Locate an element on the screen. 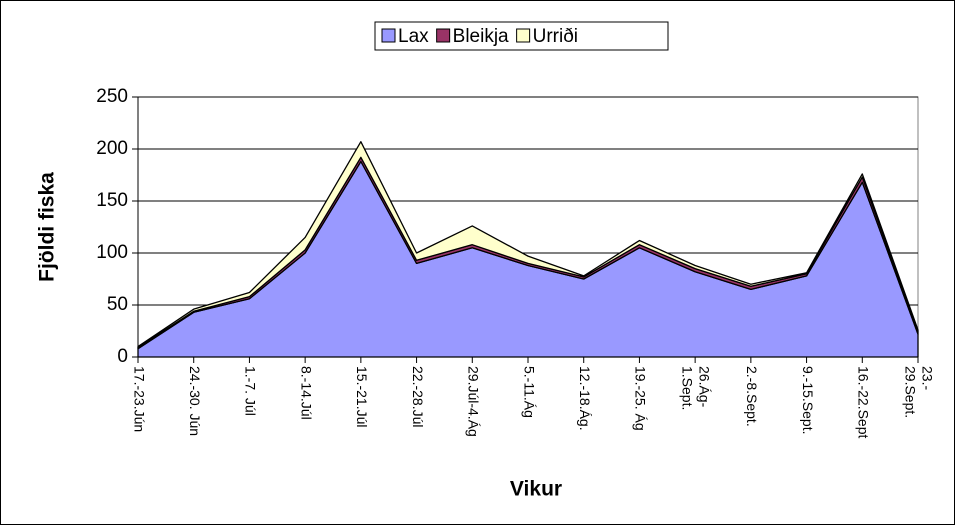 Image resolution: width=956 pixels, height=531 pixels. x-tick-label: 24.-30. Jún is located at coordinates (195, 401).